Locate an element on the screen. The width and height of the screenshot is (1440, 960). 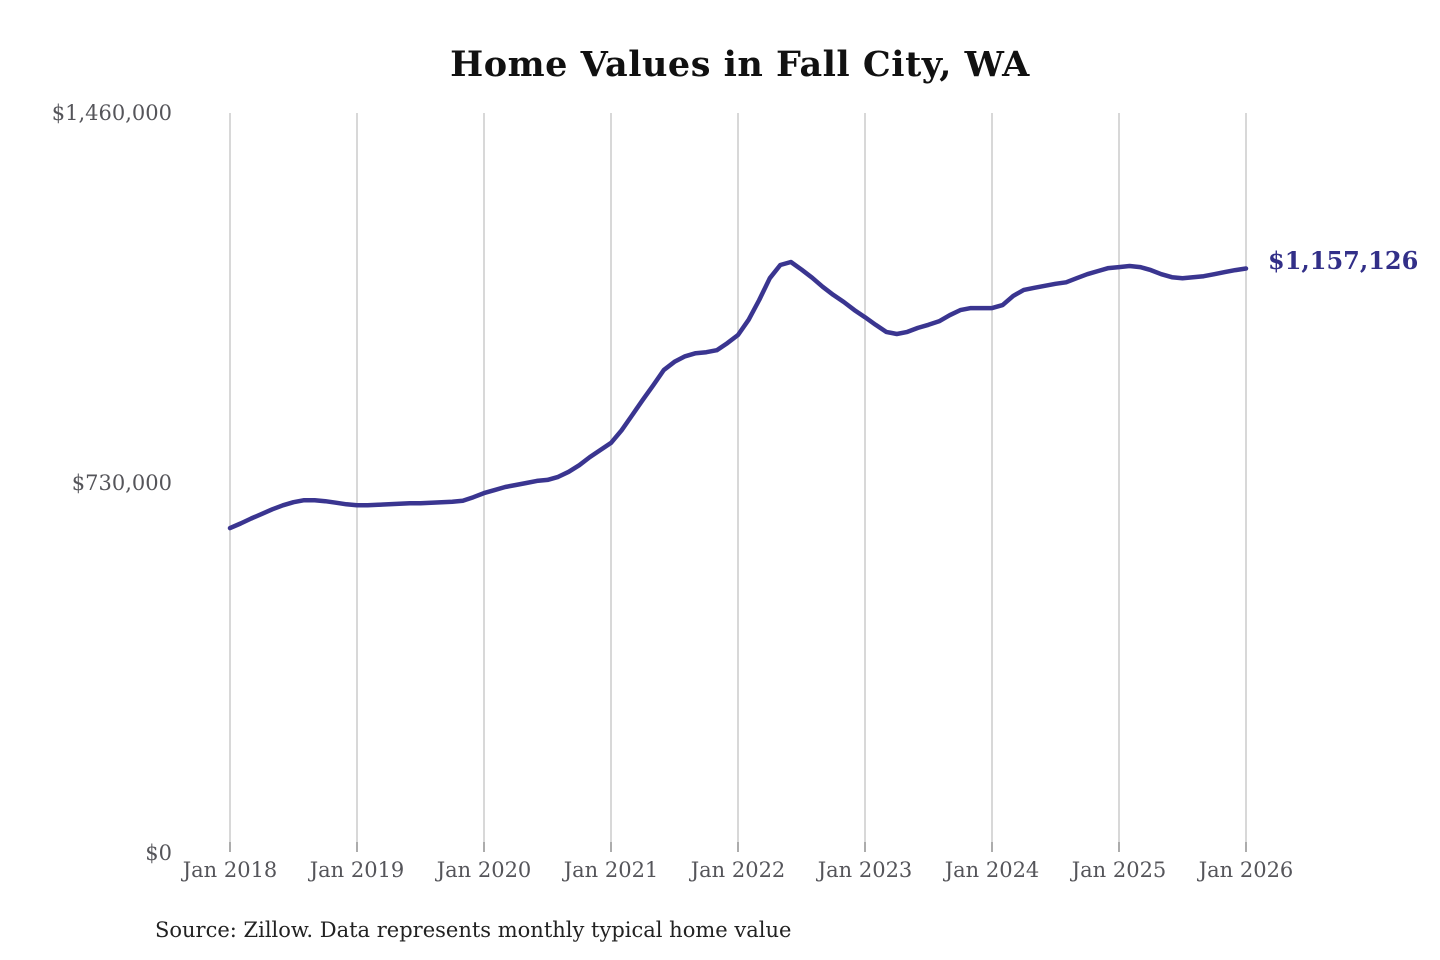
x-tick-label: Jan 2021 is located at coordinates (611, 870).